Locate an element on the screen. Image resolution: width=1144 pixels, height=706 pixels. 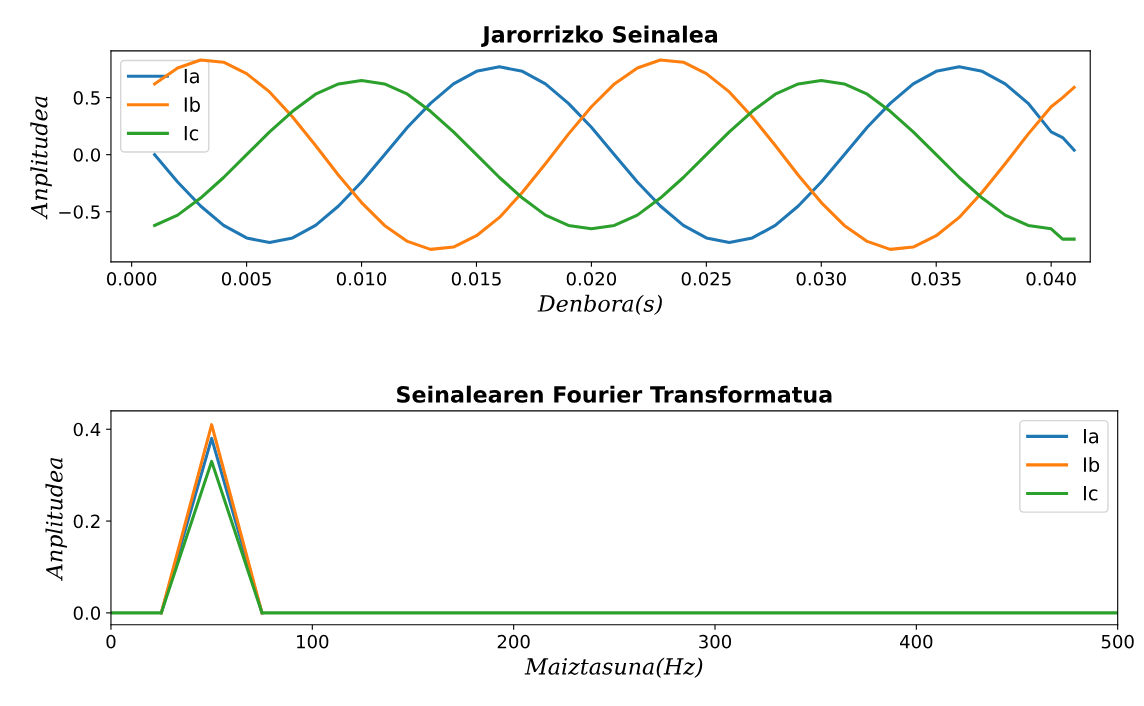
x-tick-label: 0.000 is located at coordinates (132, 278).